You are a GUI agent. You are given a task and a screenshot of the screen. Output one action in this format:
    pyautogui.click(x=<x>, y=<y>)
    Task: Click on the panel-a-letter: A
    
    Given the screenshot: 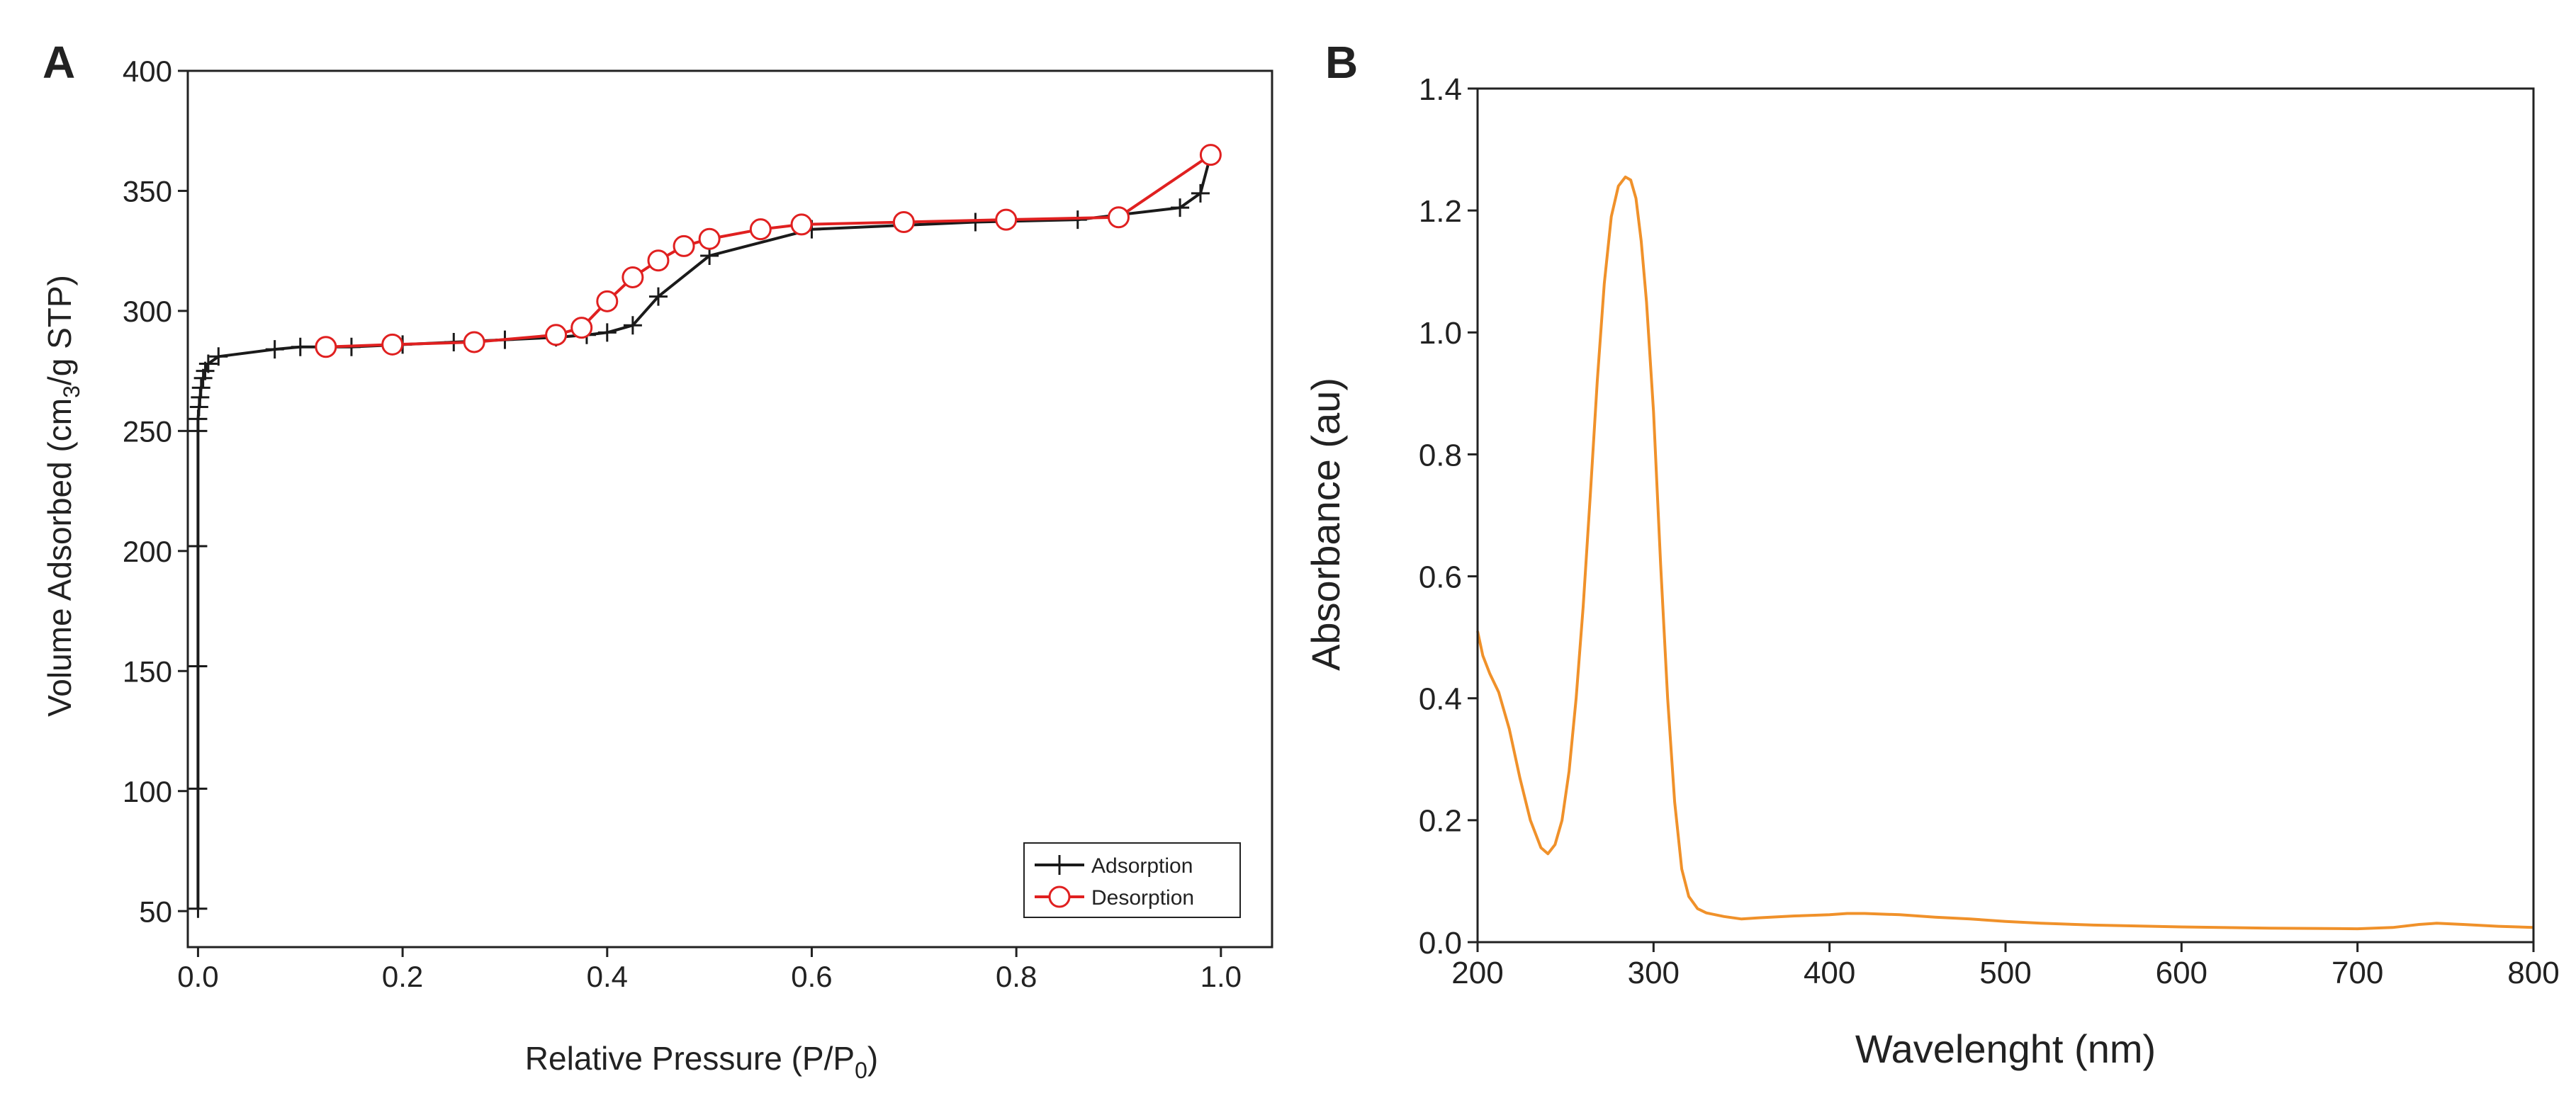 What is the action you would take?
    pyautogui.click(x=59, y=62)
    